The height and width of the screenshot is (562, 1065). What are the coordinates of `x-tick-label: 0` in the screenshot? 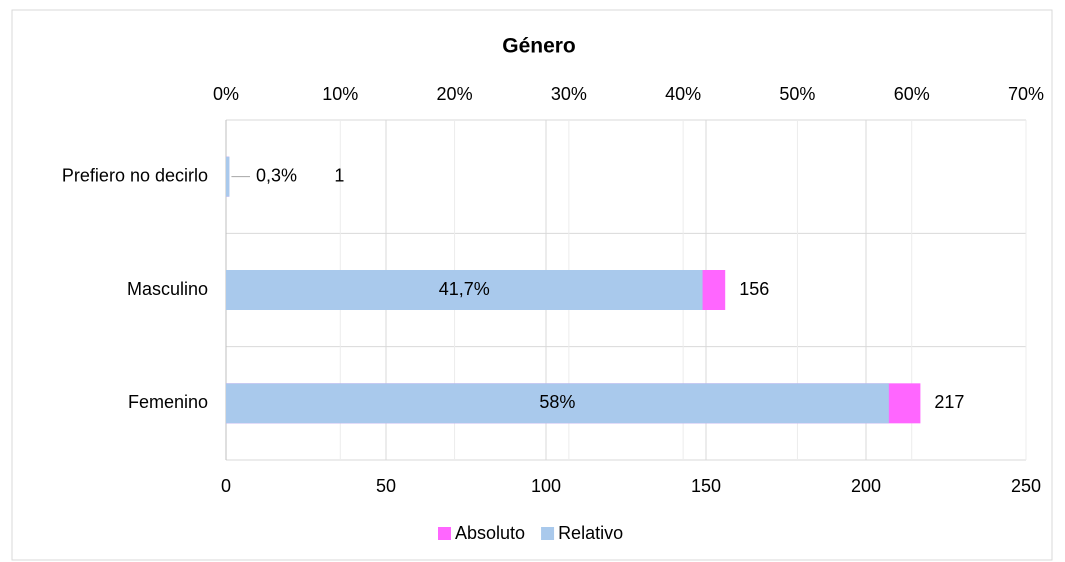 It's located at (226, 486).